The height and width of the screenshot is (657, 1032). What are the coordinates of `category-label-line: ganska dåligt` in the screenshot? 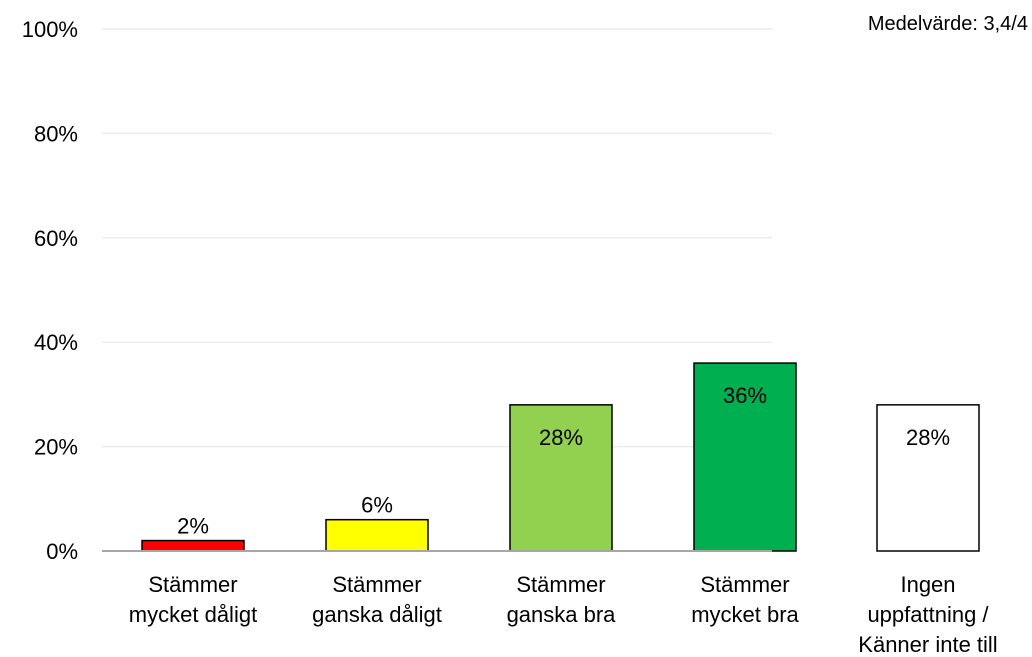 It's located at (377, 614).